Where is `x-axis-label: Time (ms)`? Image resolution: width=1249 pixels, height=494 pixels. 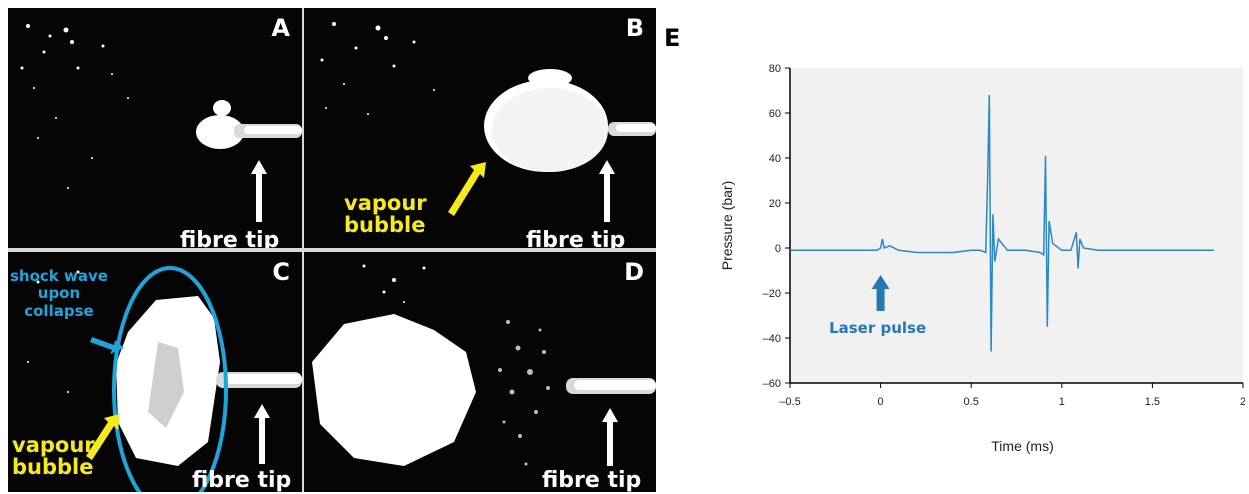
x-axis-label: Time (ms) is located at coordinates (1022, 446).